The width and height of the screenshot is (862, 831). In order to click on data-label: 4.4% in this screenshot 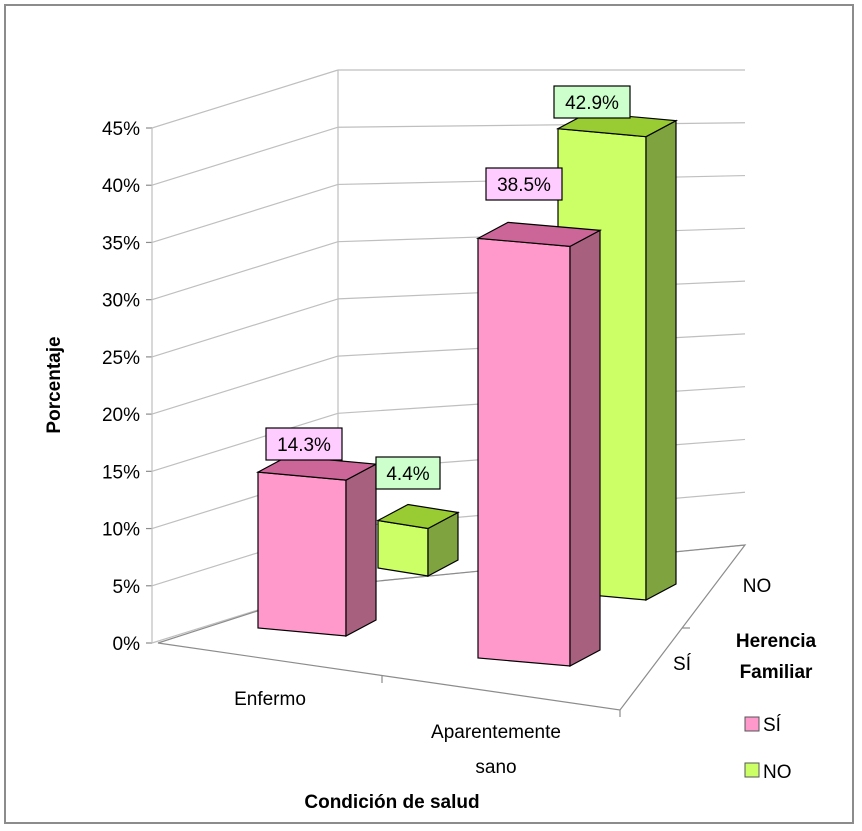, I will do `click(408, 473)`.